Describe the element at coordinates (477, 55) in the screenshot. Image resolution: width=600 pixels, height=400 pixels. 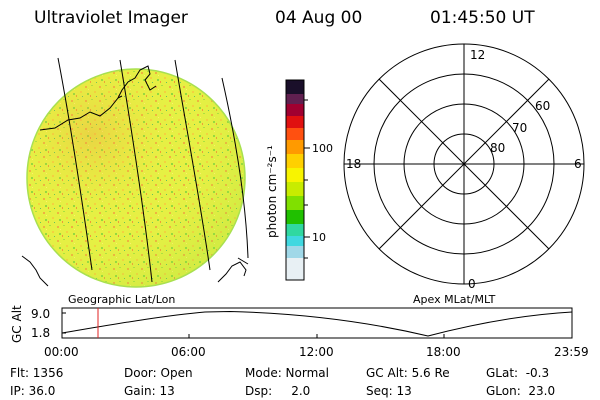
I see `polar-label-12: 12` at that location.